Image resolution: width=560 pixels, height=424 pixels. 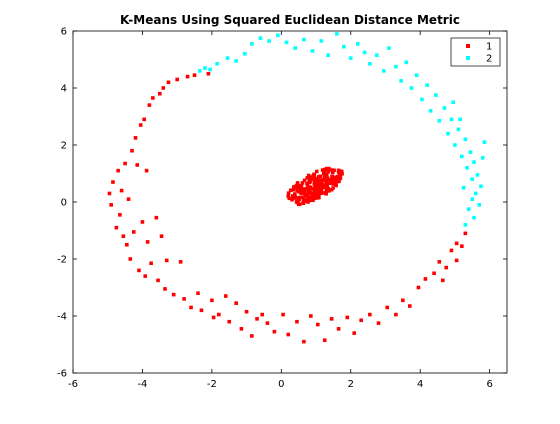 What do you see at coordinates (489, 47) in the screenshot?
I see `legend-label: 1` at bounding box center [489, 47].